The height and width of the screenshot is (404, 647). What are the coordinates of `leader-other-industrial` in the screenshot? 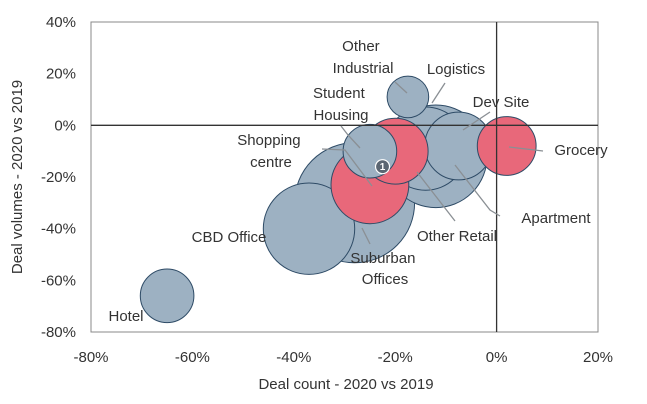 It's located at (401, 87).